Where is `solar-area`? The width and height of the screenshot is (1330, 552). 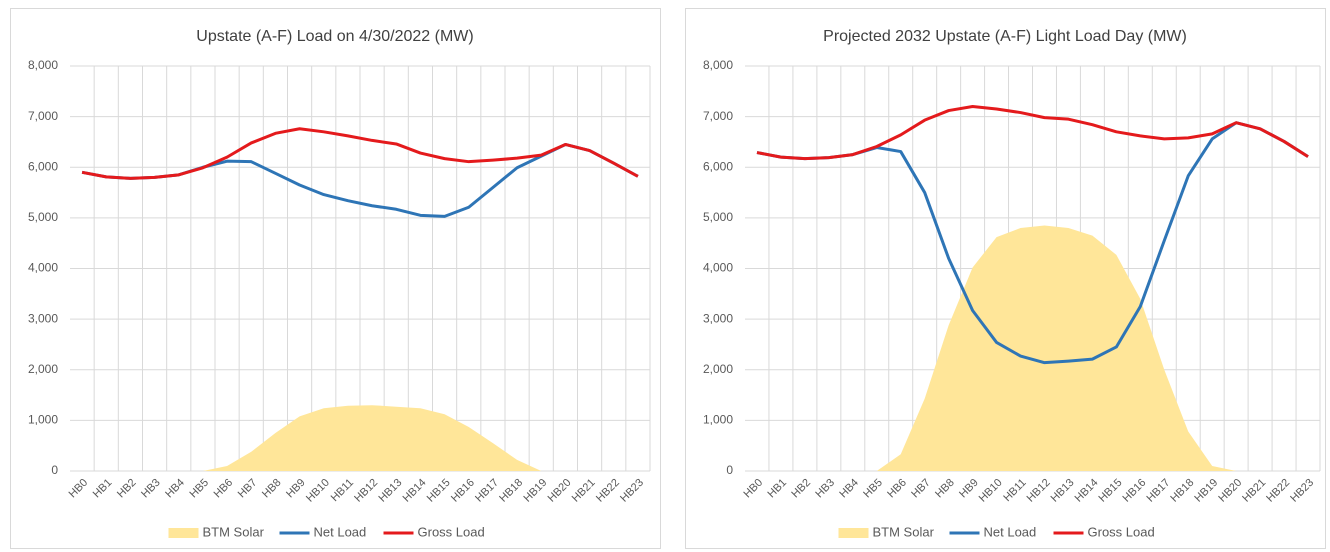 solar-area is located at coordinates (360, 438).